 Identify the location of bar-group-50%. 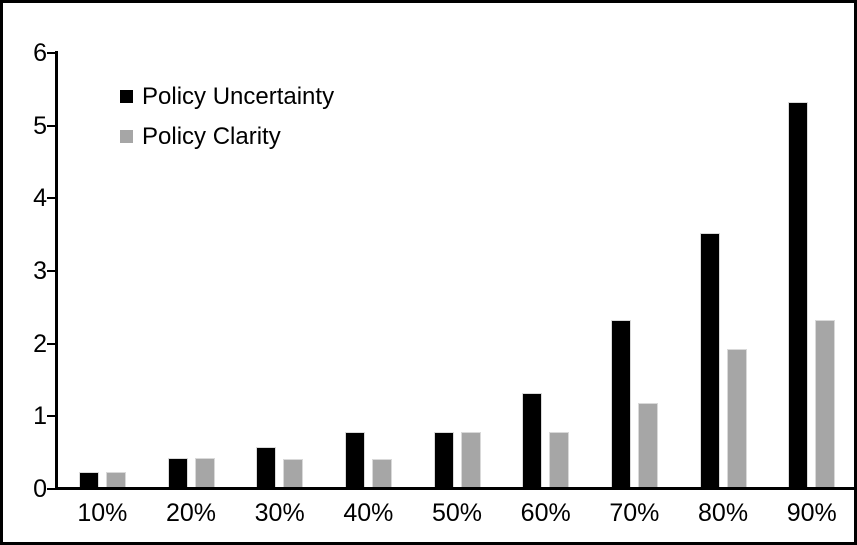
(457, 245).